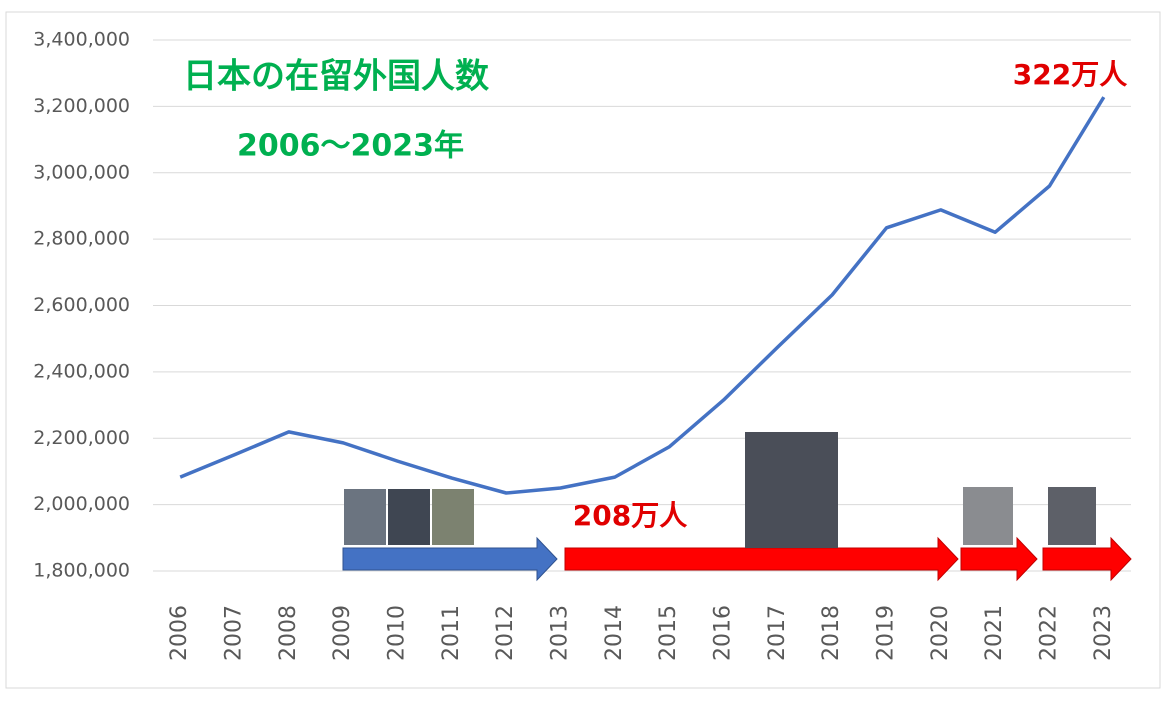 This screenshot has height=702, width=1166. I want to click on x-tick-label: 2011, so click(451, 633).